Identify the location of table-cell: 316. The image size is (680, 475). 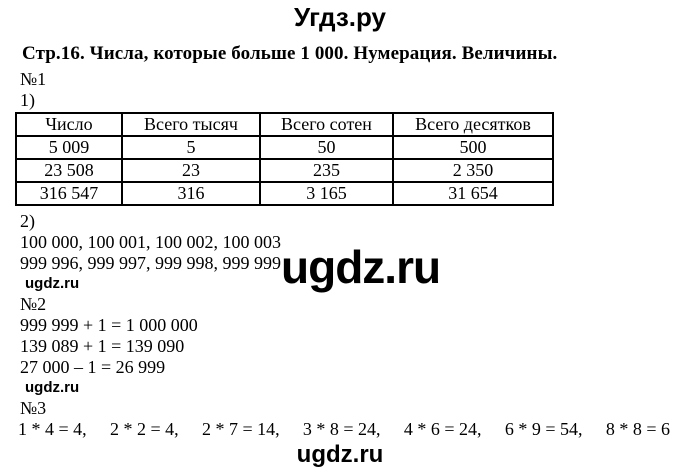
(191, 193).